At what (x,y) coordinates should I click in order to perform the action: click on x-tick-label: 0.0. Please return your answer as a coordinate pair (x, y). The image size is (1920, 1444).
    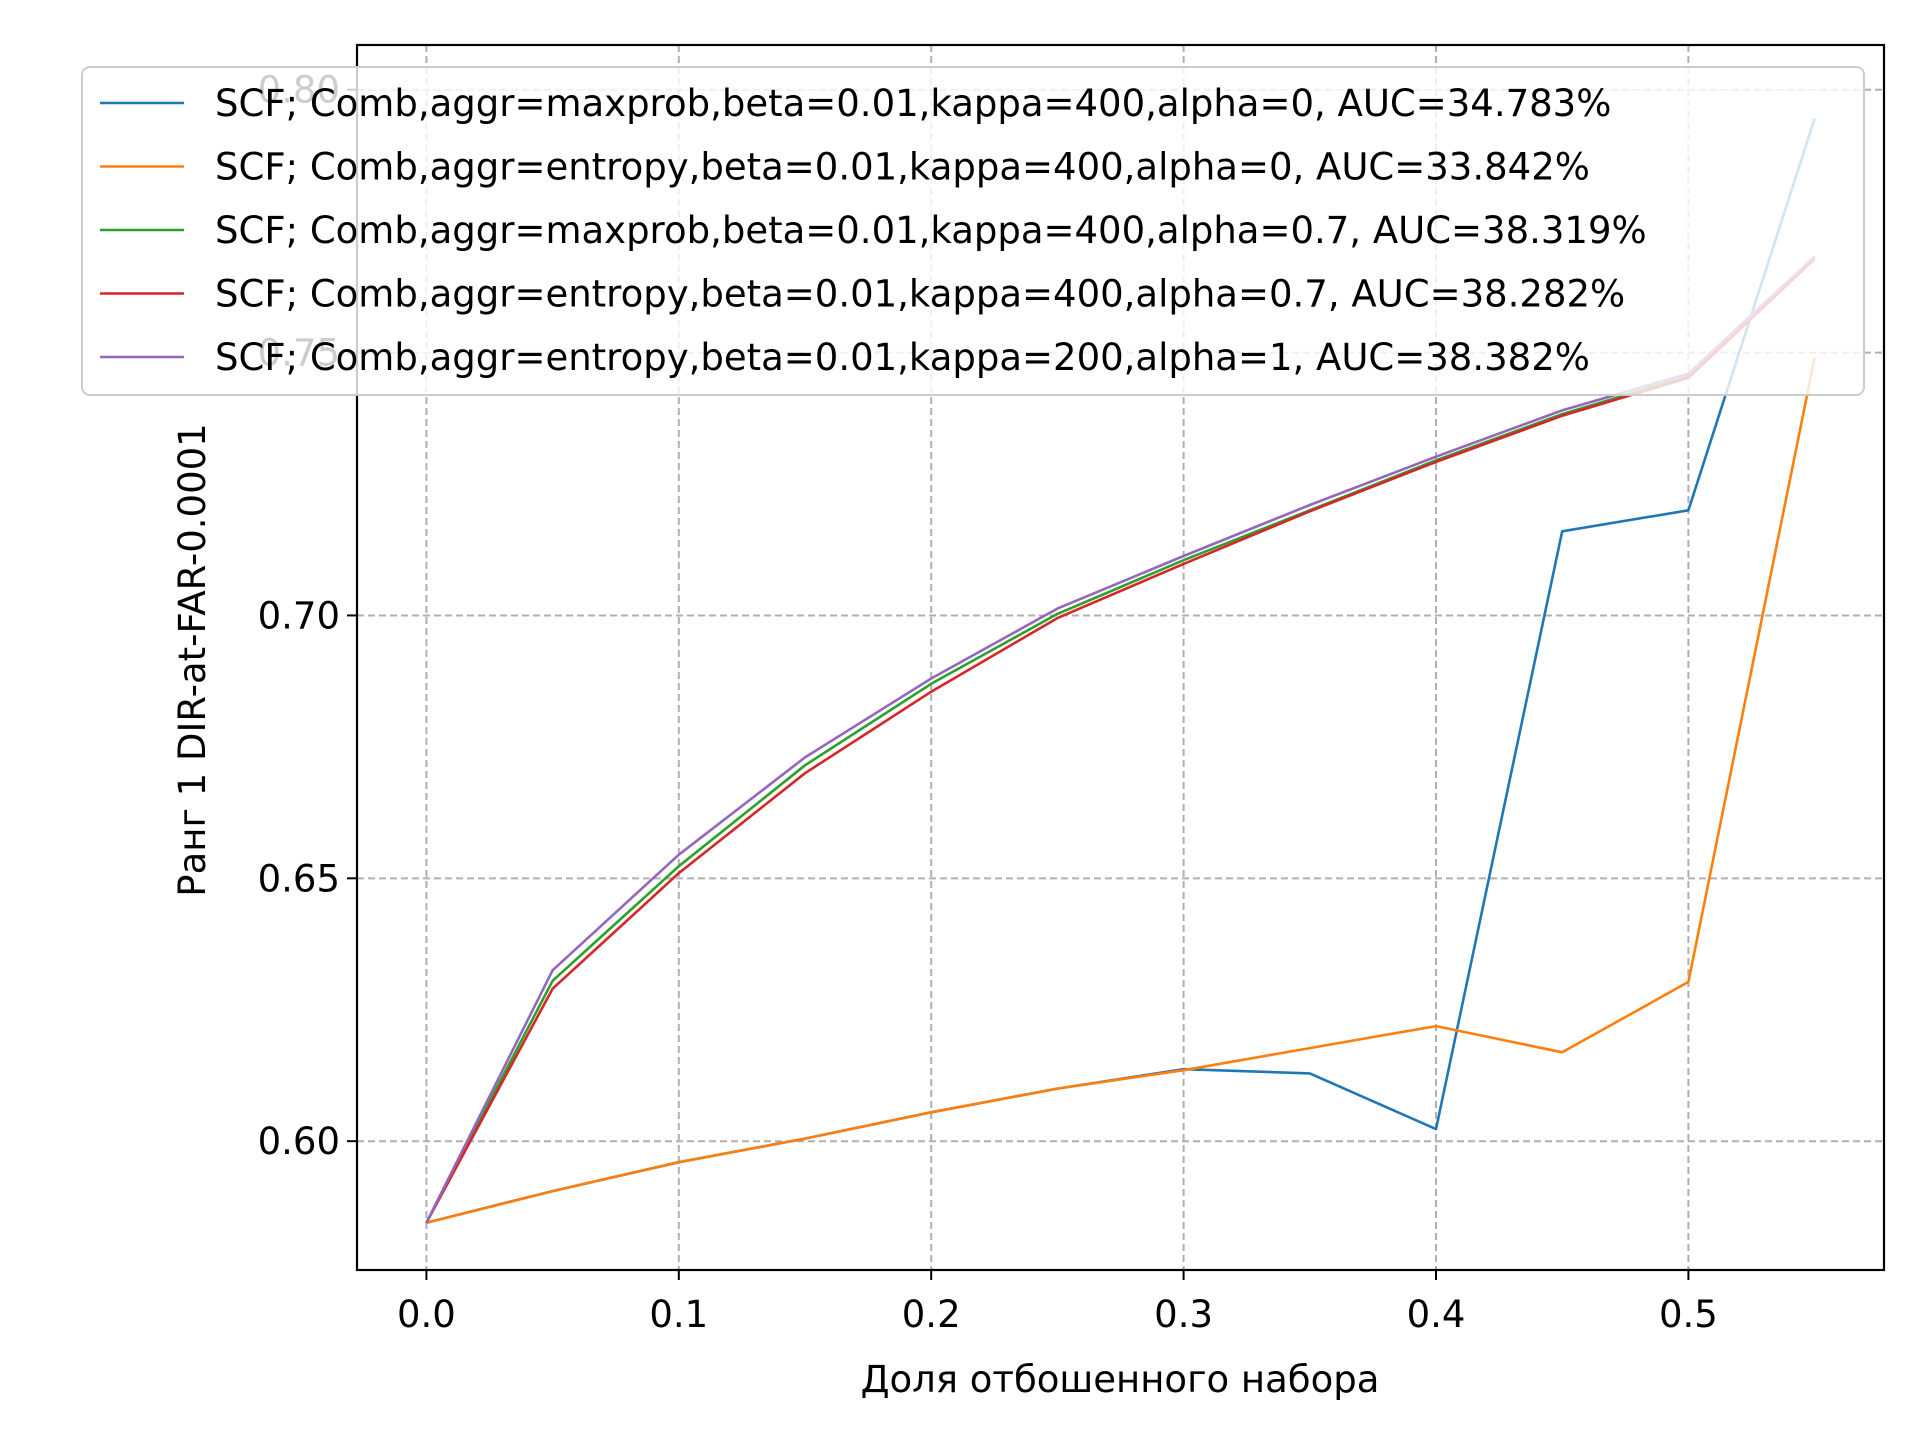
    Looking at the image, I should click on (426, 1314).